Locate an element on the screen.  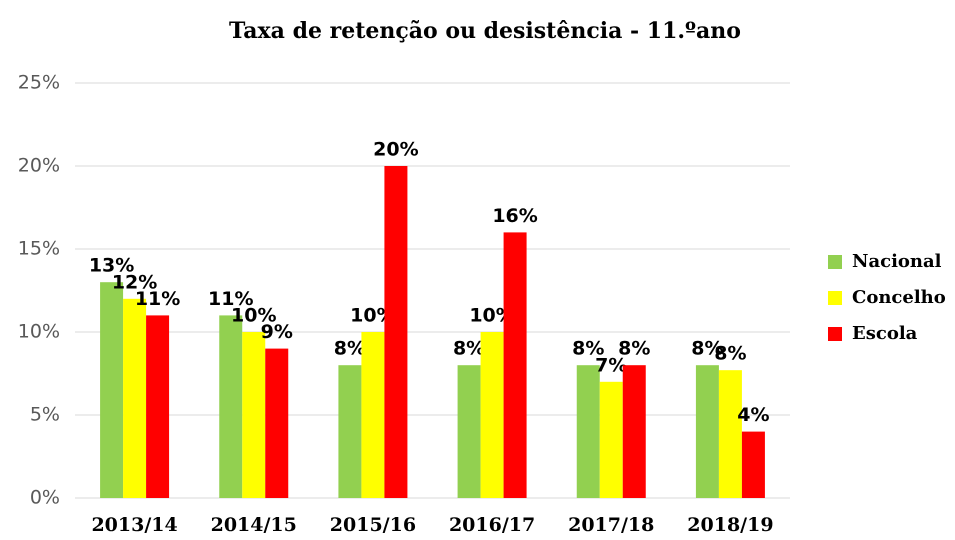
data-label: 16% is located at coordinates (514, 216).